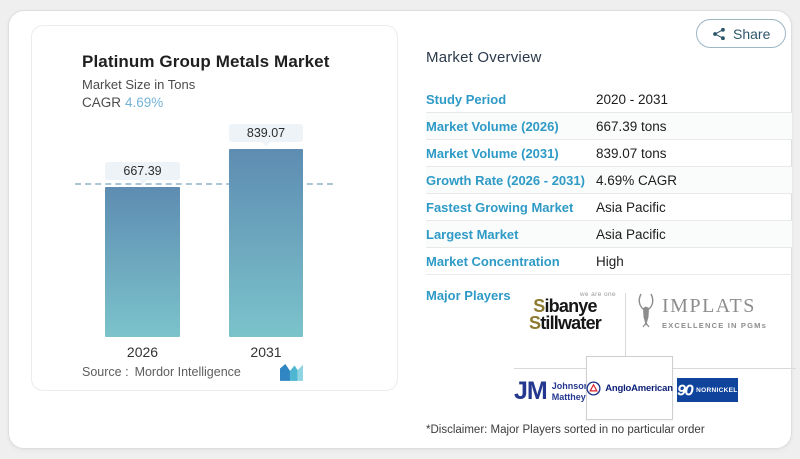 The height and width of the screenshot is (459, 800). I want to click on row-label: Growth Rate (2026 - 2031), so click(505, 180).